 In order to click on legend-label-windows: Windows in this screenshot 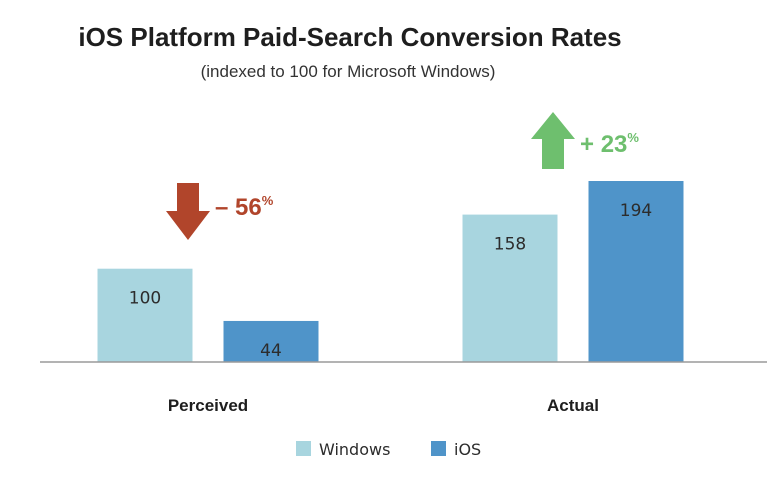, I will do `click(354, 449)`.